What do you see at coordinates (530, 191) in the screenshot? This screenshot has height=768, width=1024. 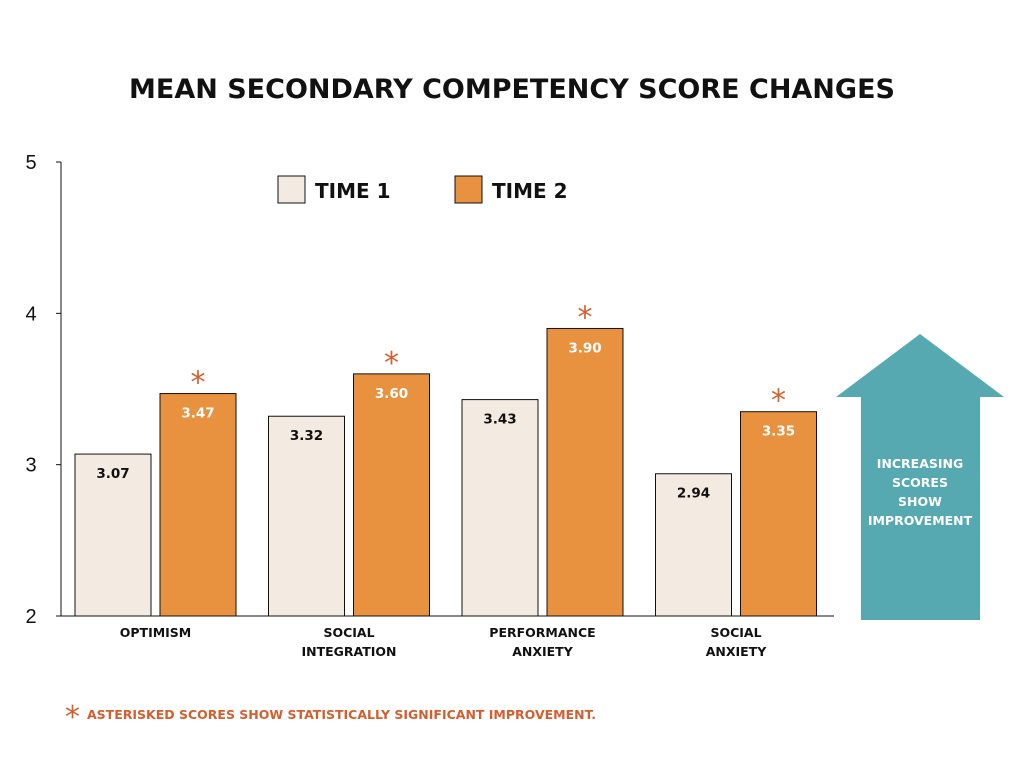 I see `legend-label: TIME 2` at bounding box center [530, 191].